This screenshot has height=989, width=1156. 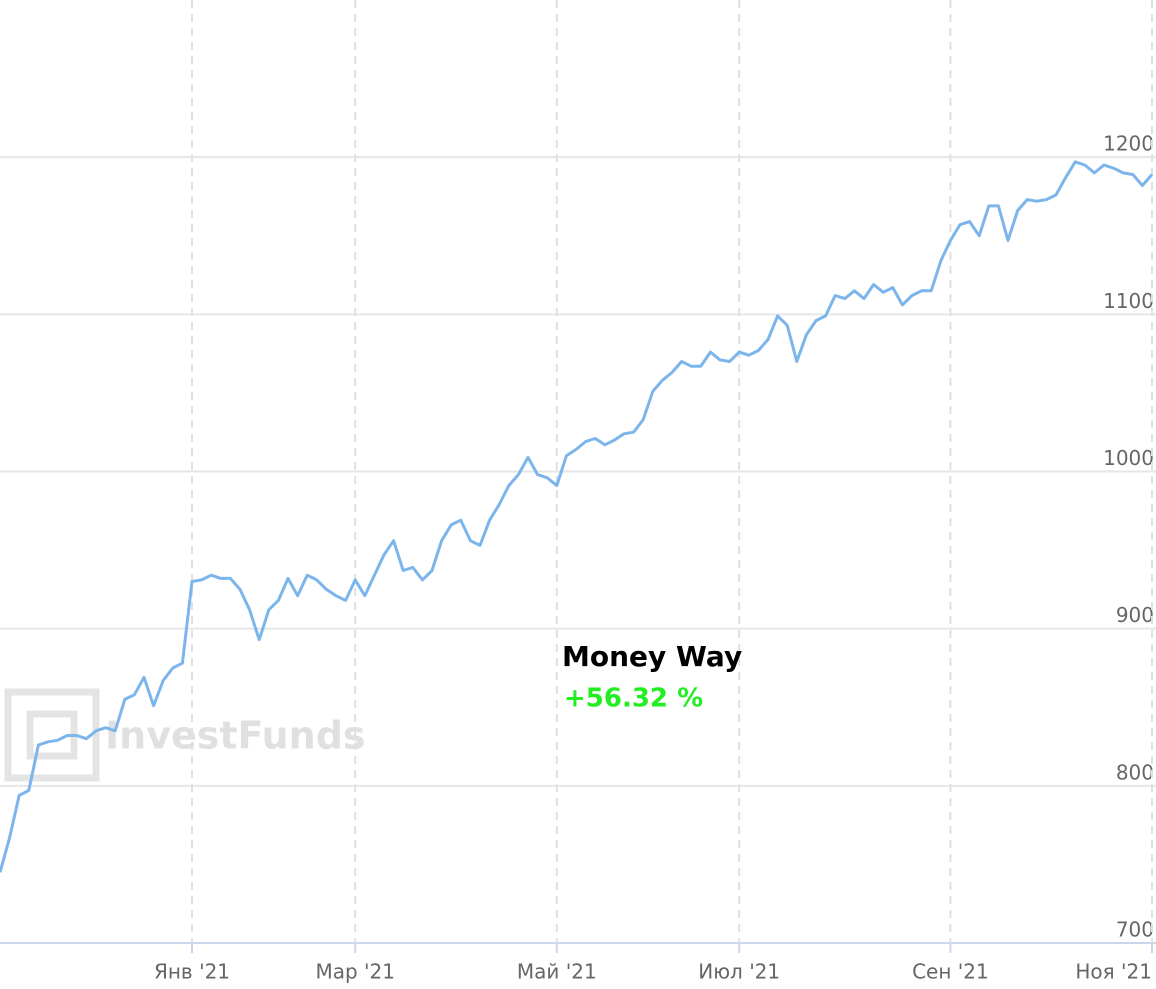 I want to click on x-tick-label: Мар '21, so click(x=355, y=972).